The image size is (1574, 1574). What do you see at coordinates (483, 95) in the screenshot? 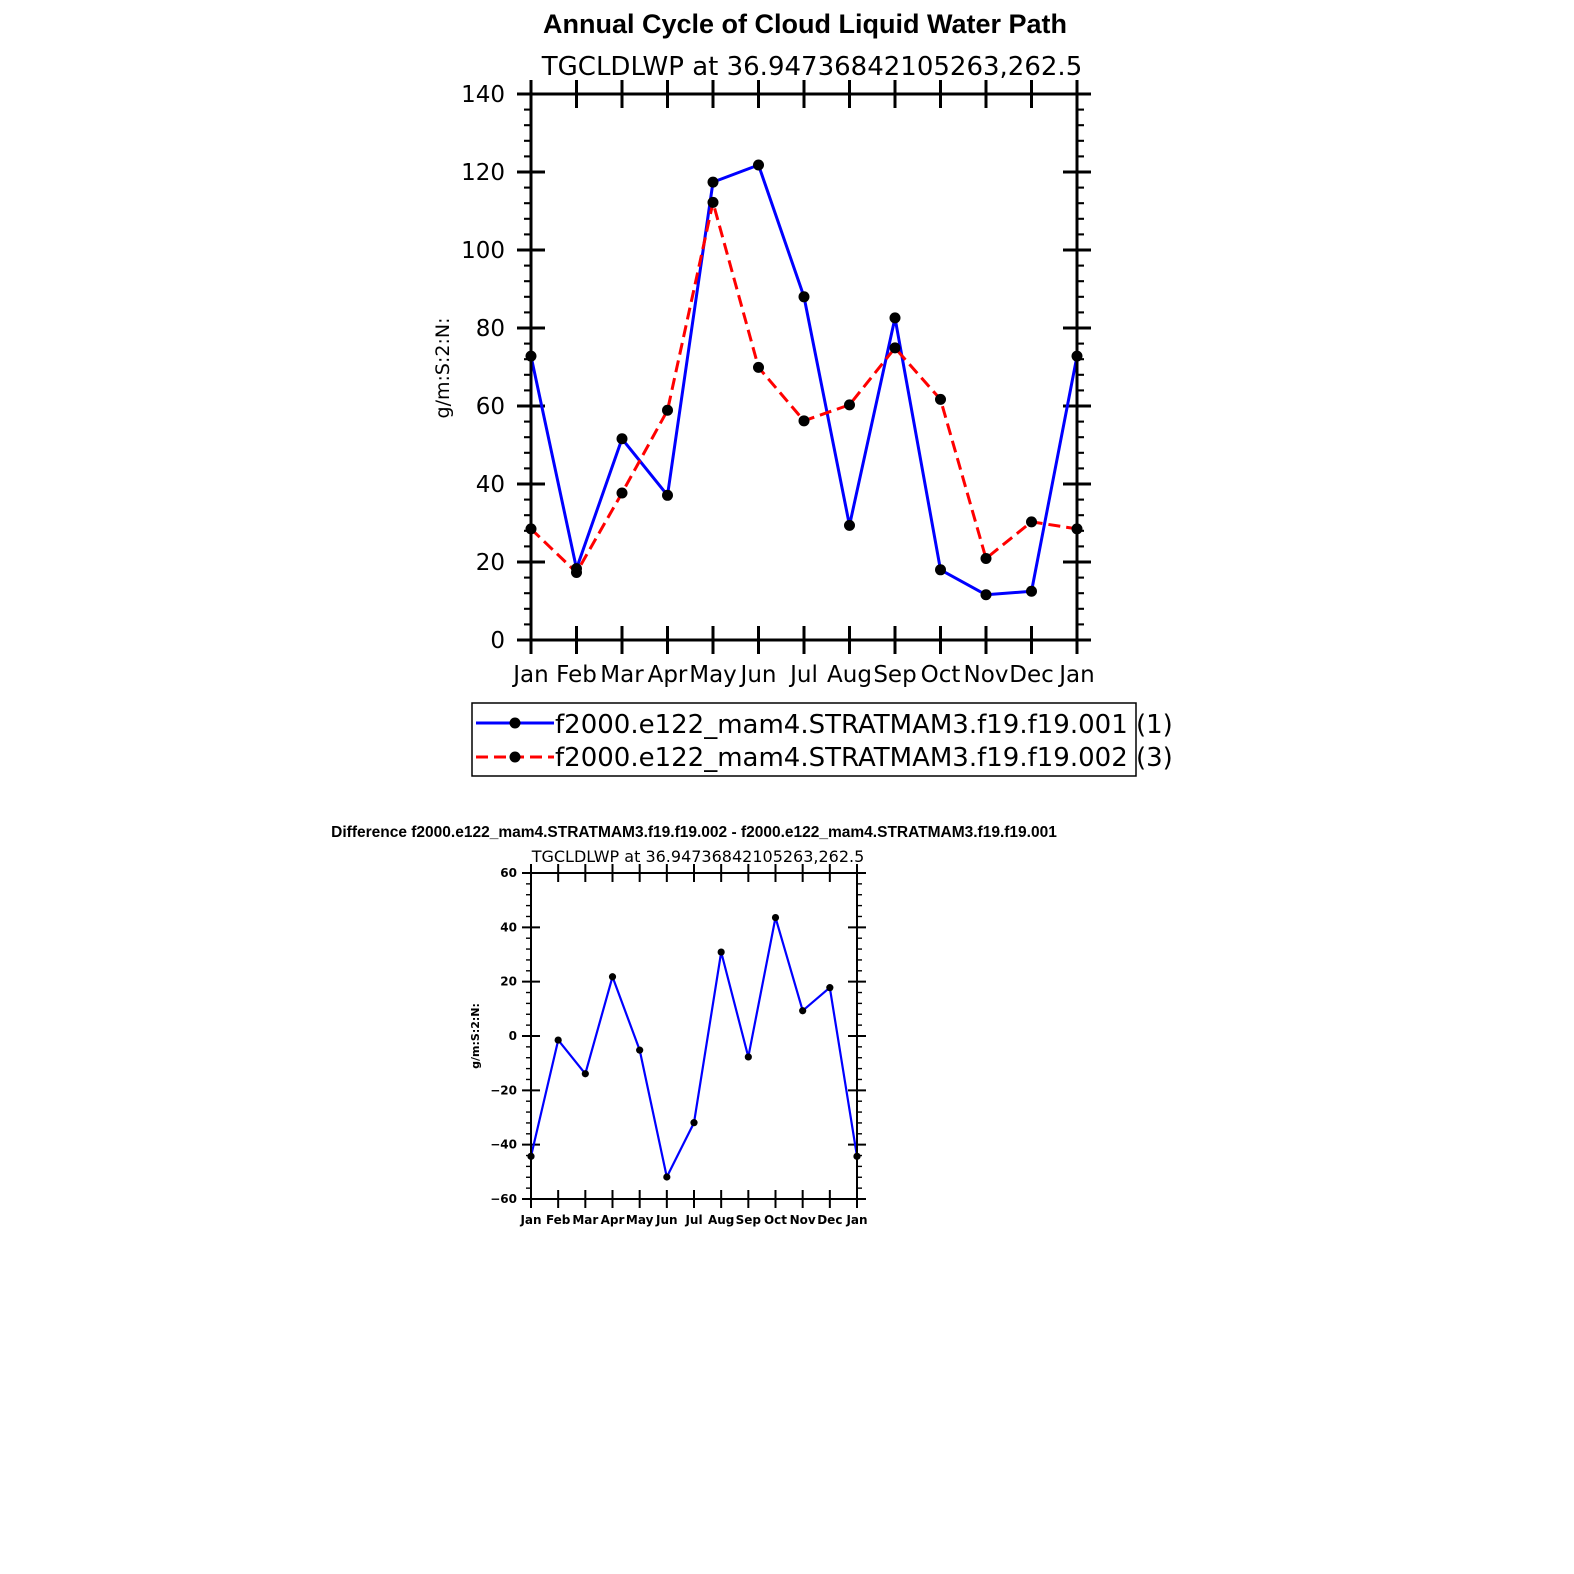
I see `ytick-label: 140` at bounding box center [483, 95].